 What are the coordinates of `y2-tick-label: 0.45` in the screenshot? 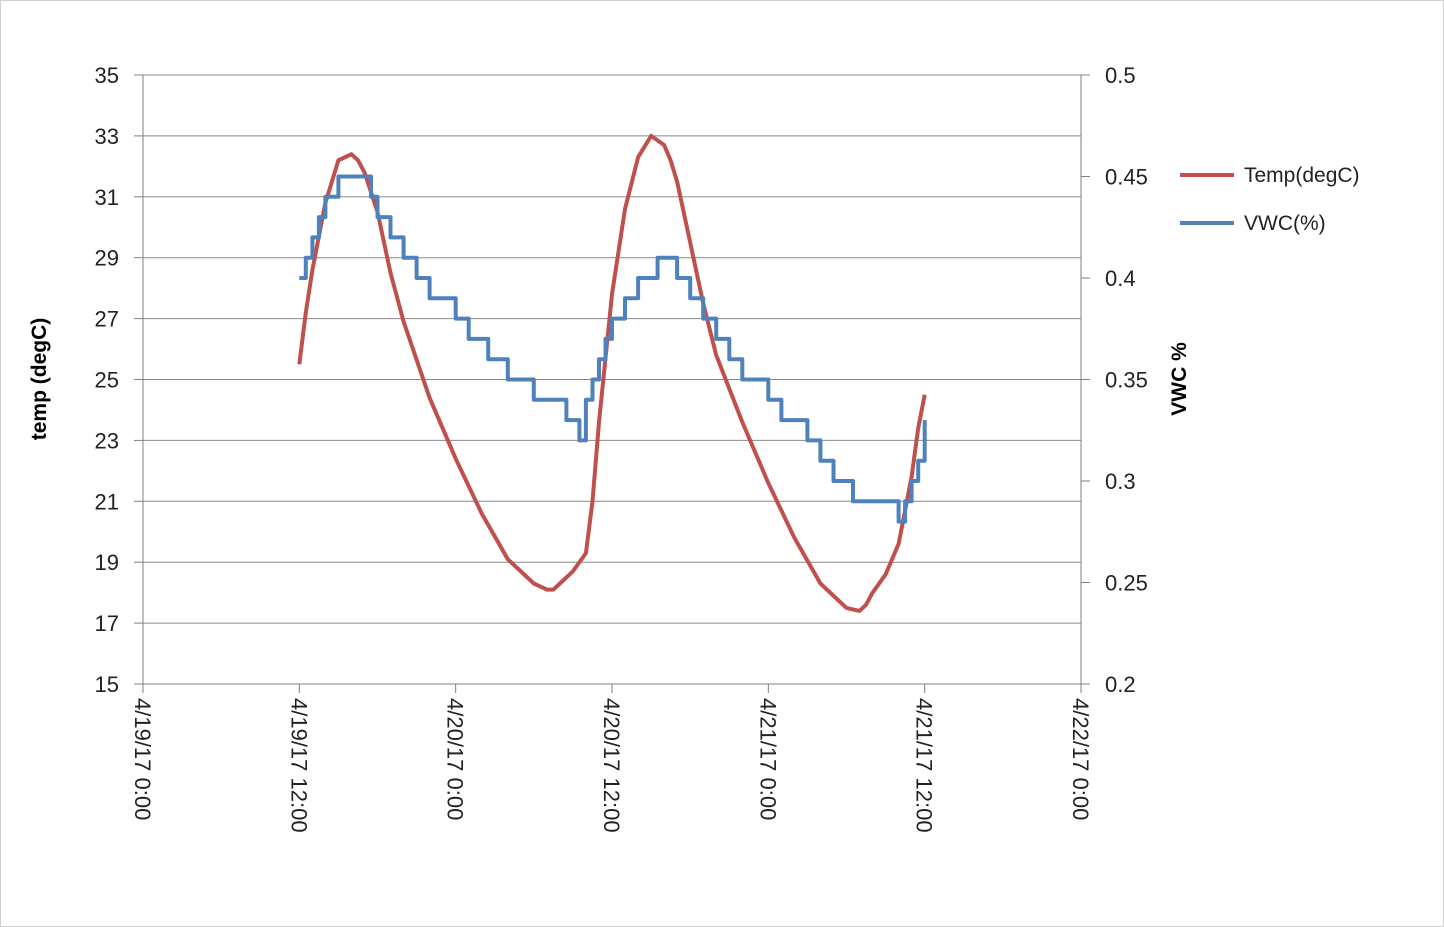 It's located at (1126, 177).